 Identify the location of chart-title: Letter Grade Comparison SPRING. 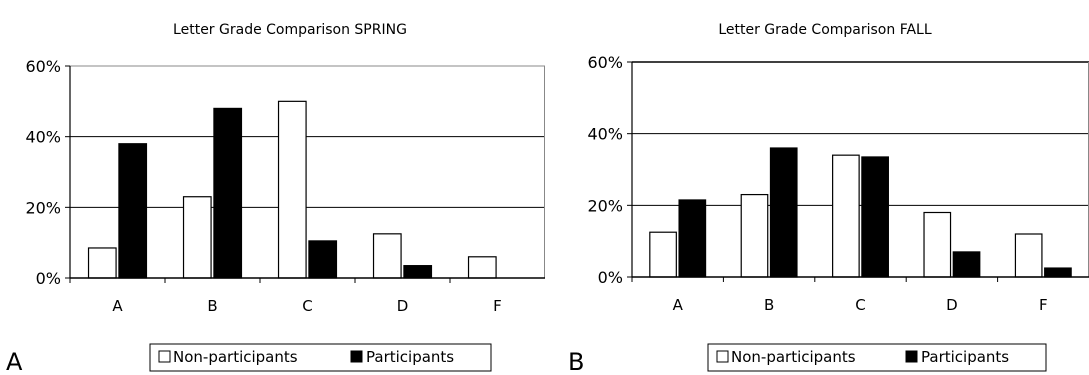
(290, 30).